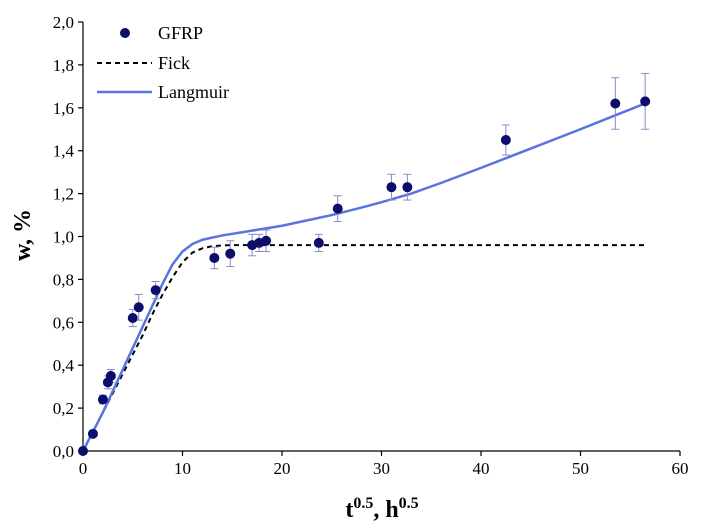 Image resolution: width=704 pixels, height=523 pixels. Describe the element at coordinates (63, 108) in the screenshot. I see `y-tick-label: 1,6` at that location.